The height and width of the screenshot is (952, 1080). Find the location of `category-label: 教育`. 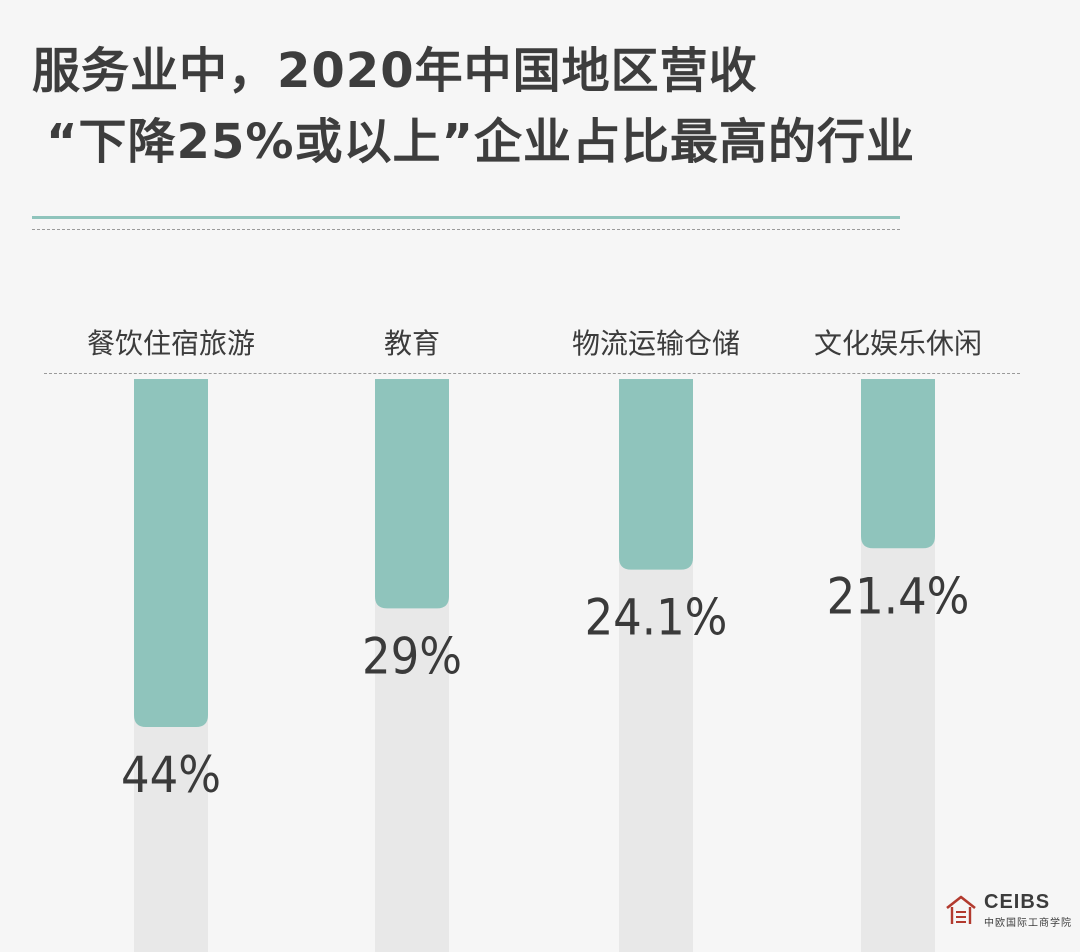

category-label: 教育 is located at coordinates (412, 343).